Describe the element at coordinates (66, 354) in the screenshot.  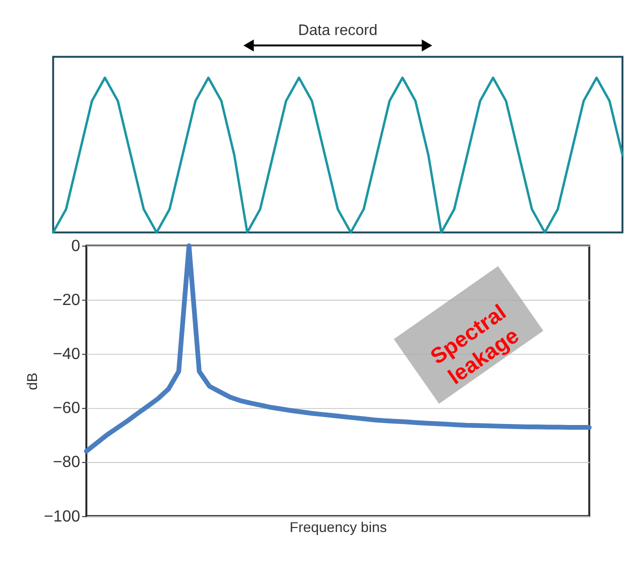
I see `y-tick-label: −40` at that location.